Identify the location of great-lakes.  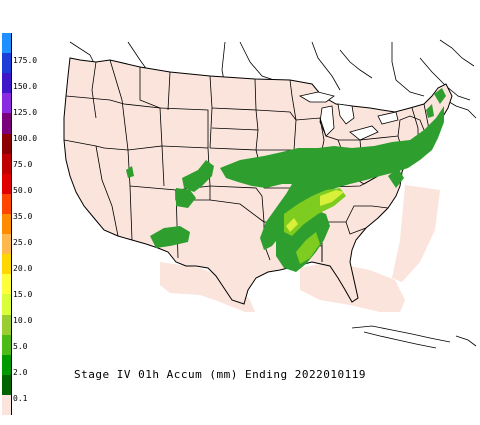
(348, 116).